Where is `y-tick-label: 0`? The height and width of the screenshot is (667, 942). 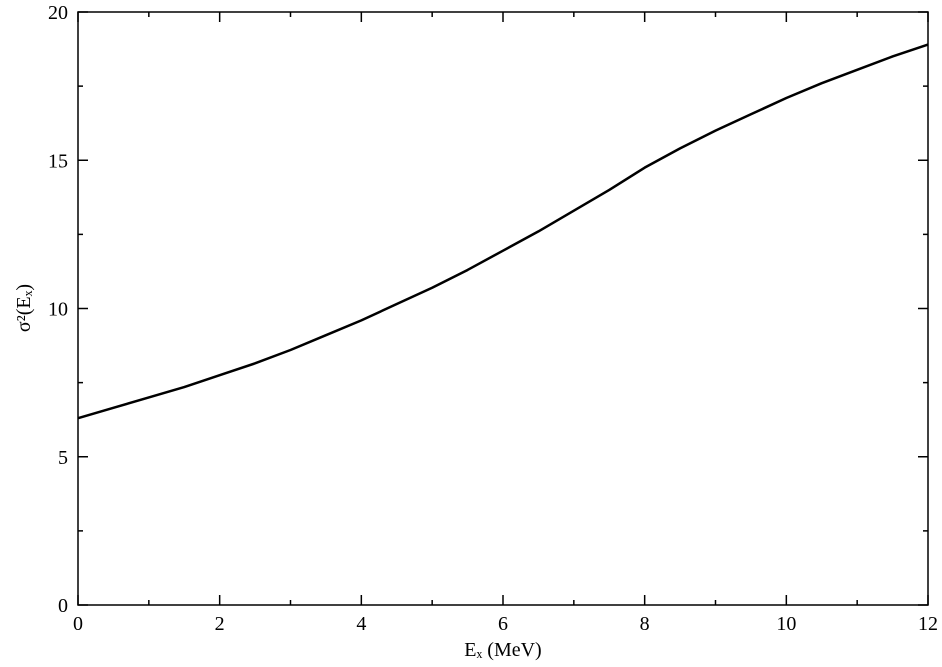 y-tick-label: 0 is located at coordinates (63, 606).